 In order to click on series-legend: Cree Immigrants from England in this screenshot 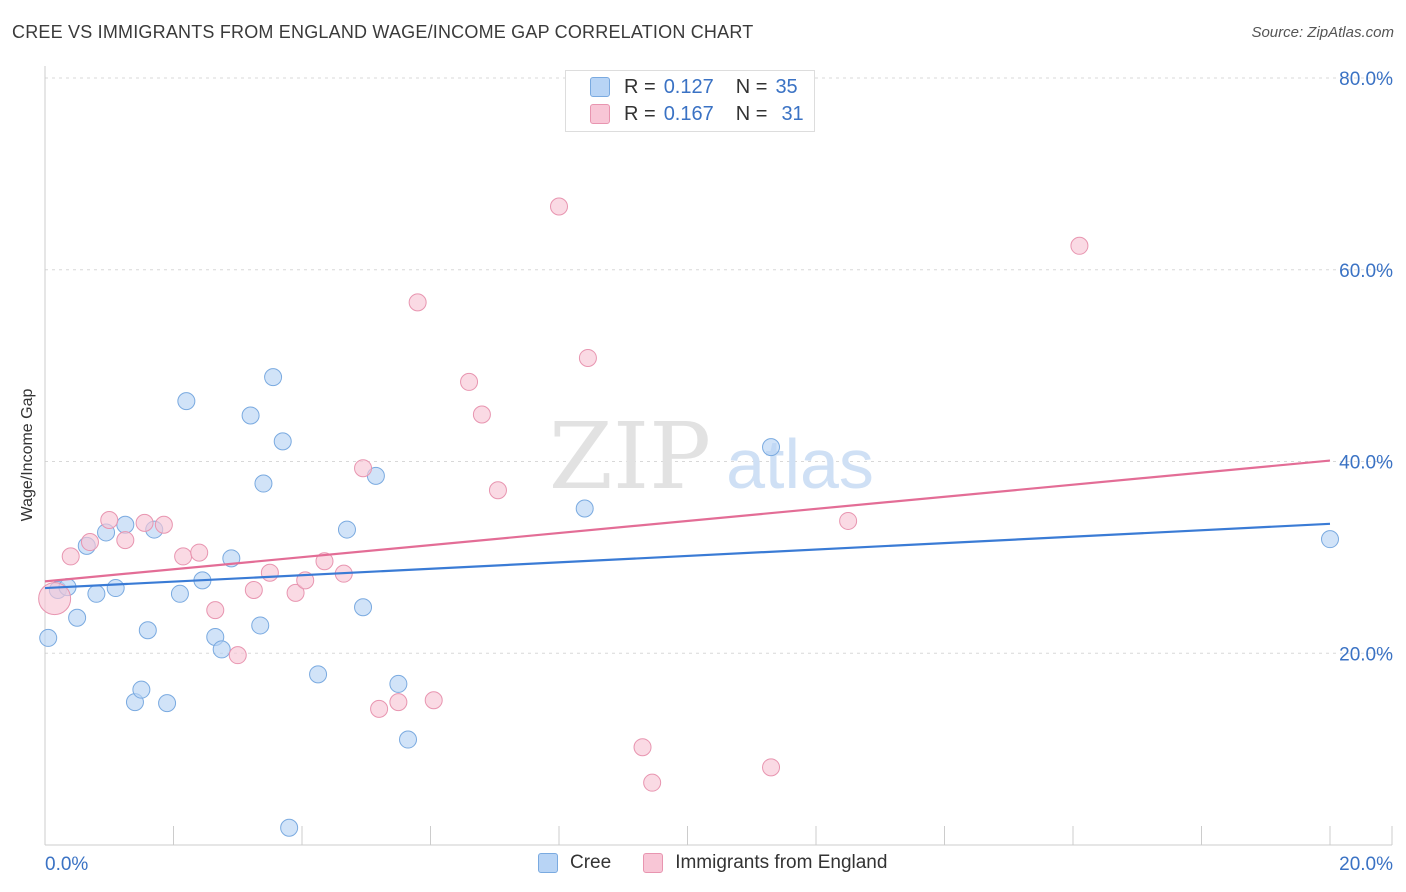, I will do `click(728, 863)`.